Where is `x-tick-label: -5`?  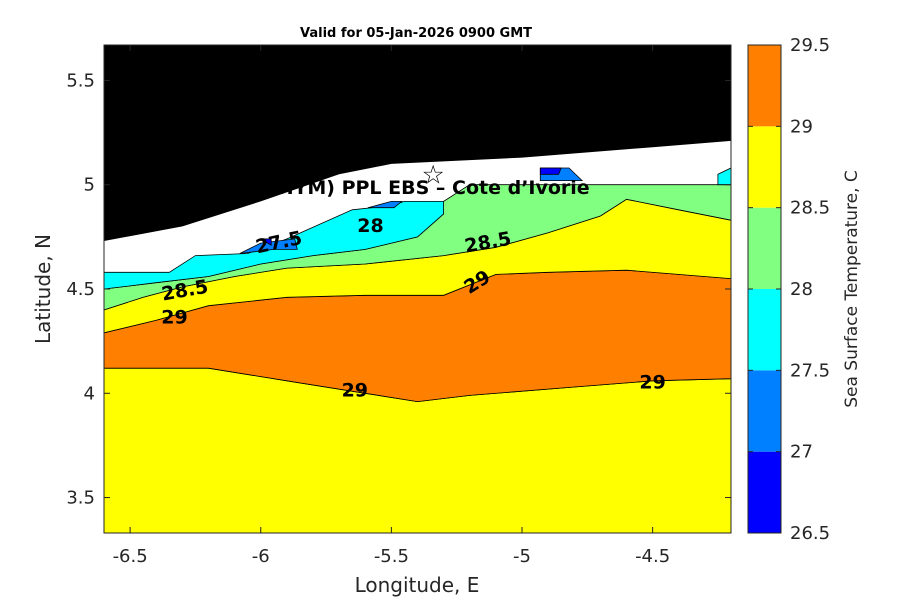 x-tick-label: -5 is located at coordinates (522, 556).